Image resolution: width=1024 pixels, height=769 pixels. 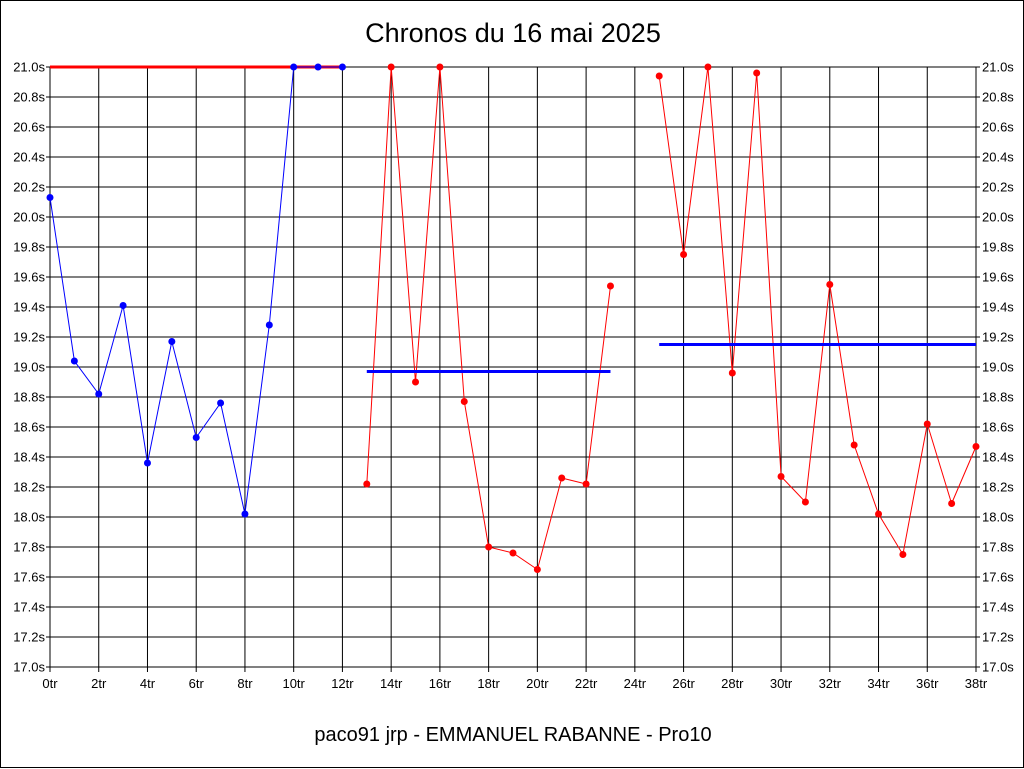 What do you see at coordinates (998, 307) in the screenshot?
I see `y-tick-label-right: 19.4s` at bounding box center [998, 307].